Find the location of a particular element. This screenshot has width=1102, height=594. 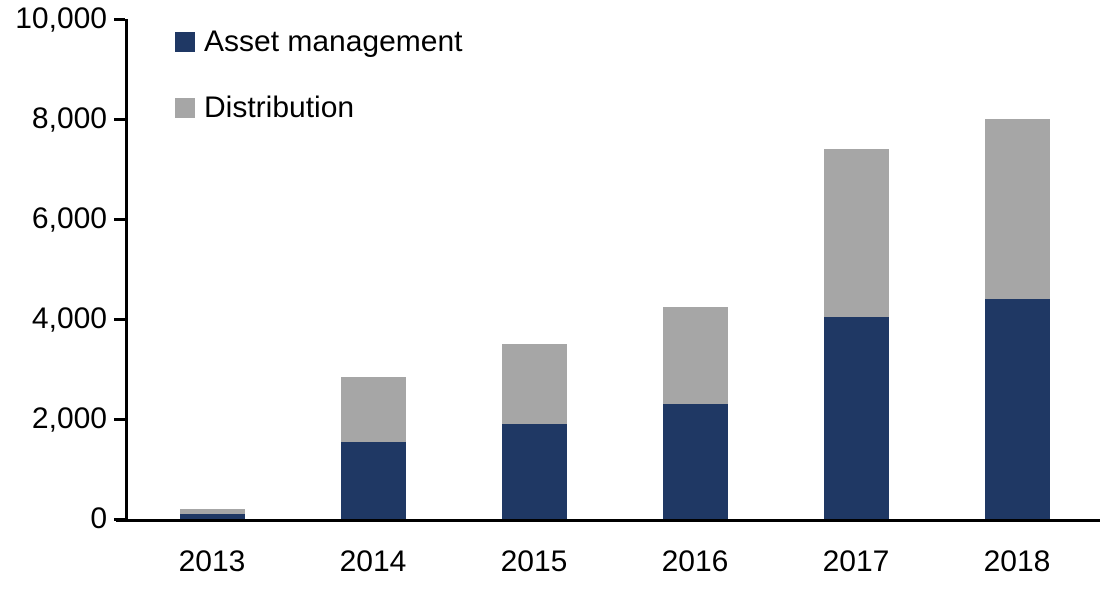

y-axis-label-8000: 8,000 is located at coordinates (69, 118).